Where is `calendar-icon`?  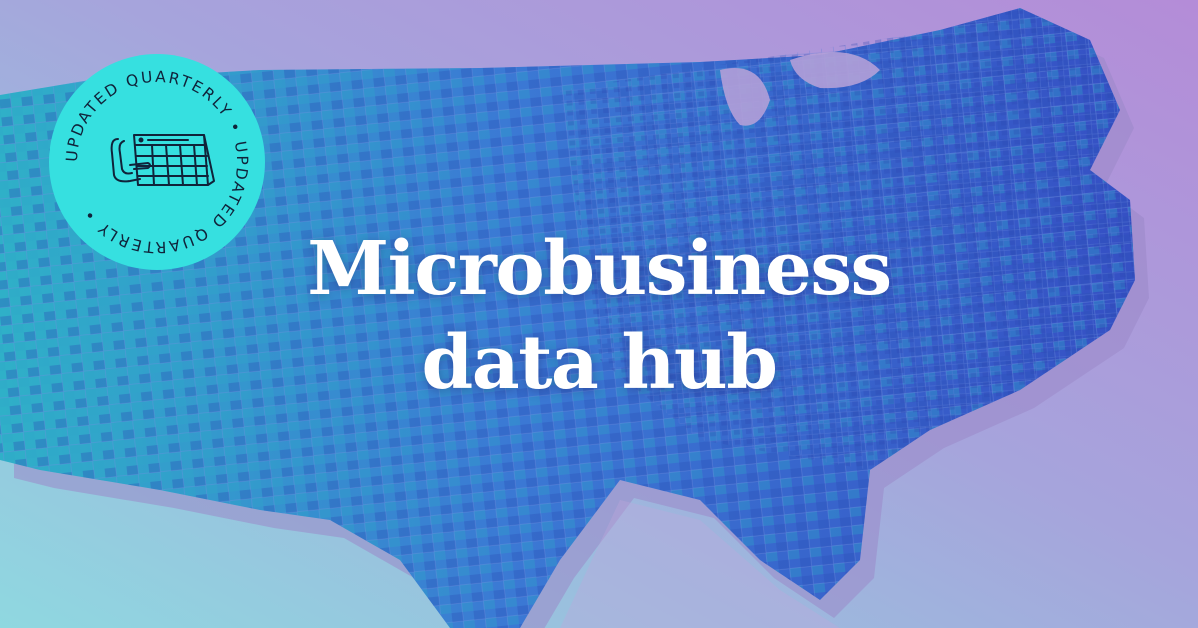
calendar-icon is located at coordinates (162, 160).